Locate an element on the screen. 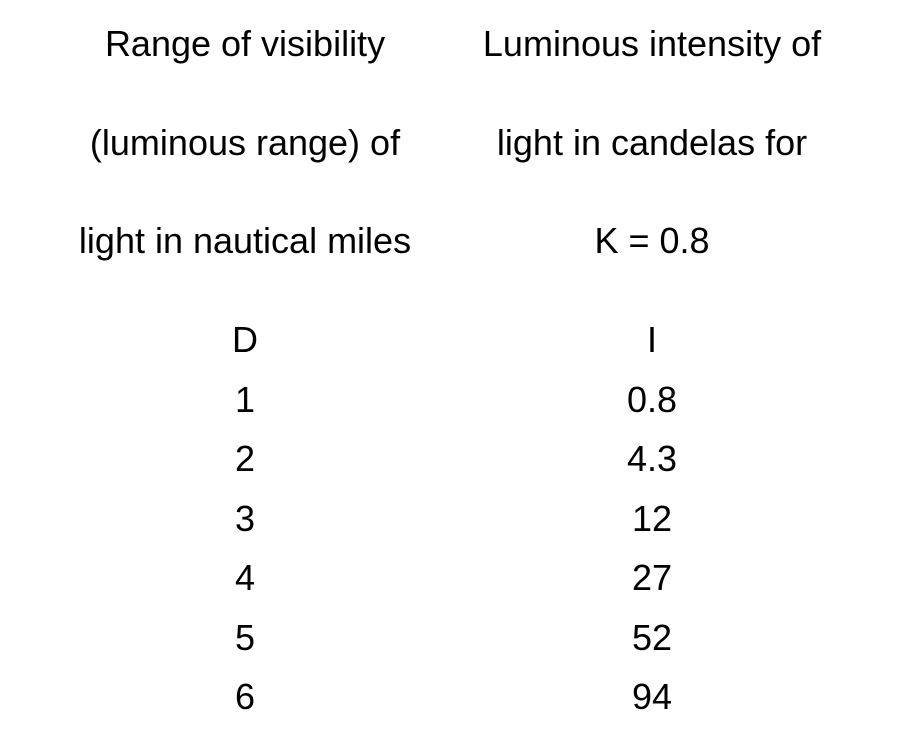 The height and width of the screenshot is (750, 918). range-value: 6 is located at coordinates (245, 696).